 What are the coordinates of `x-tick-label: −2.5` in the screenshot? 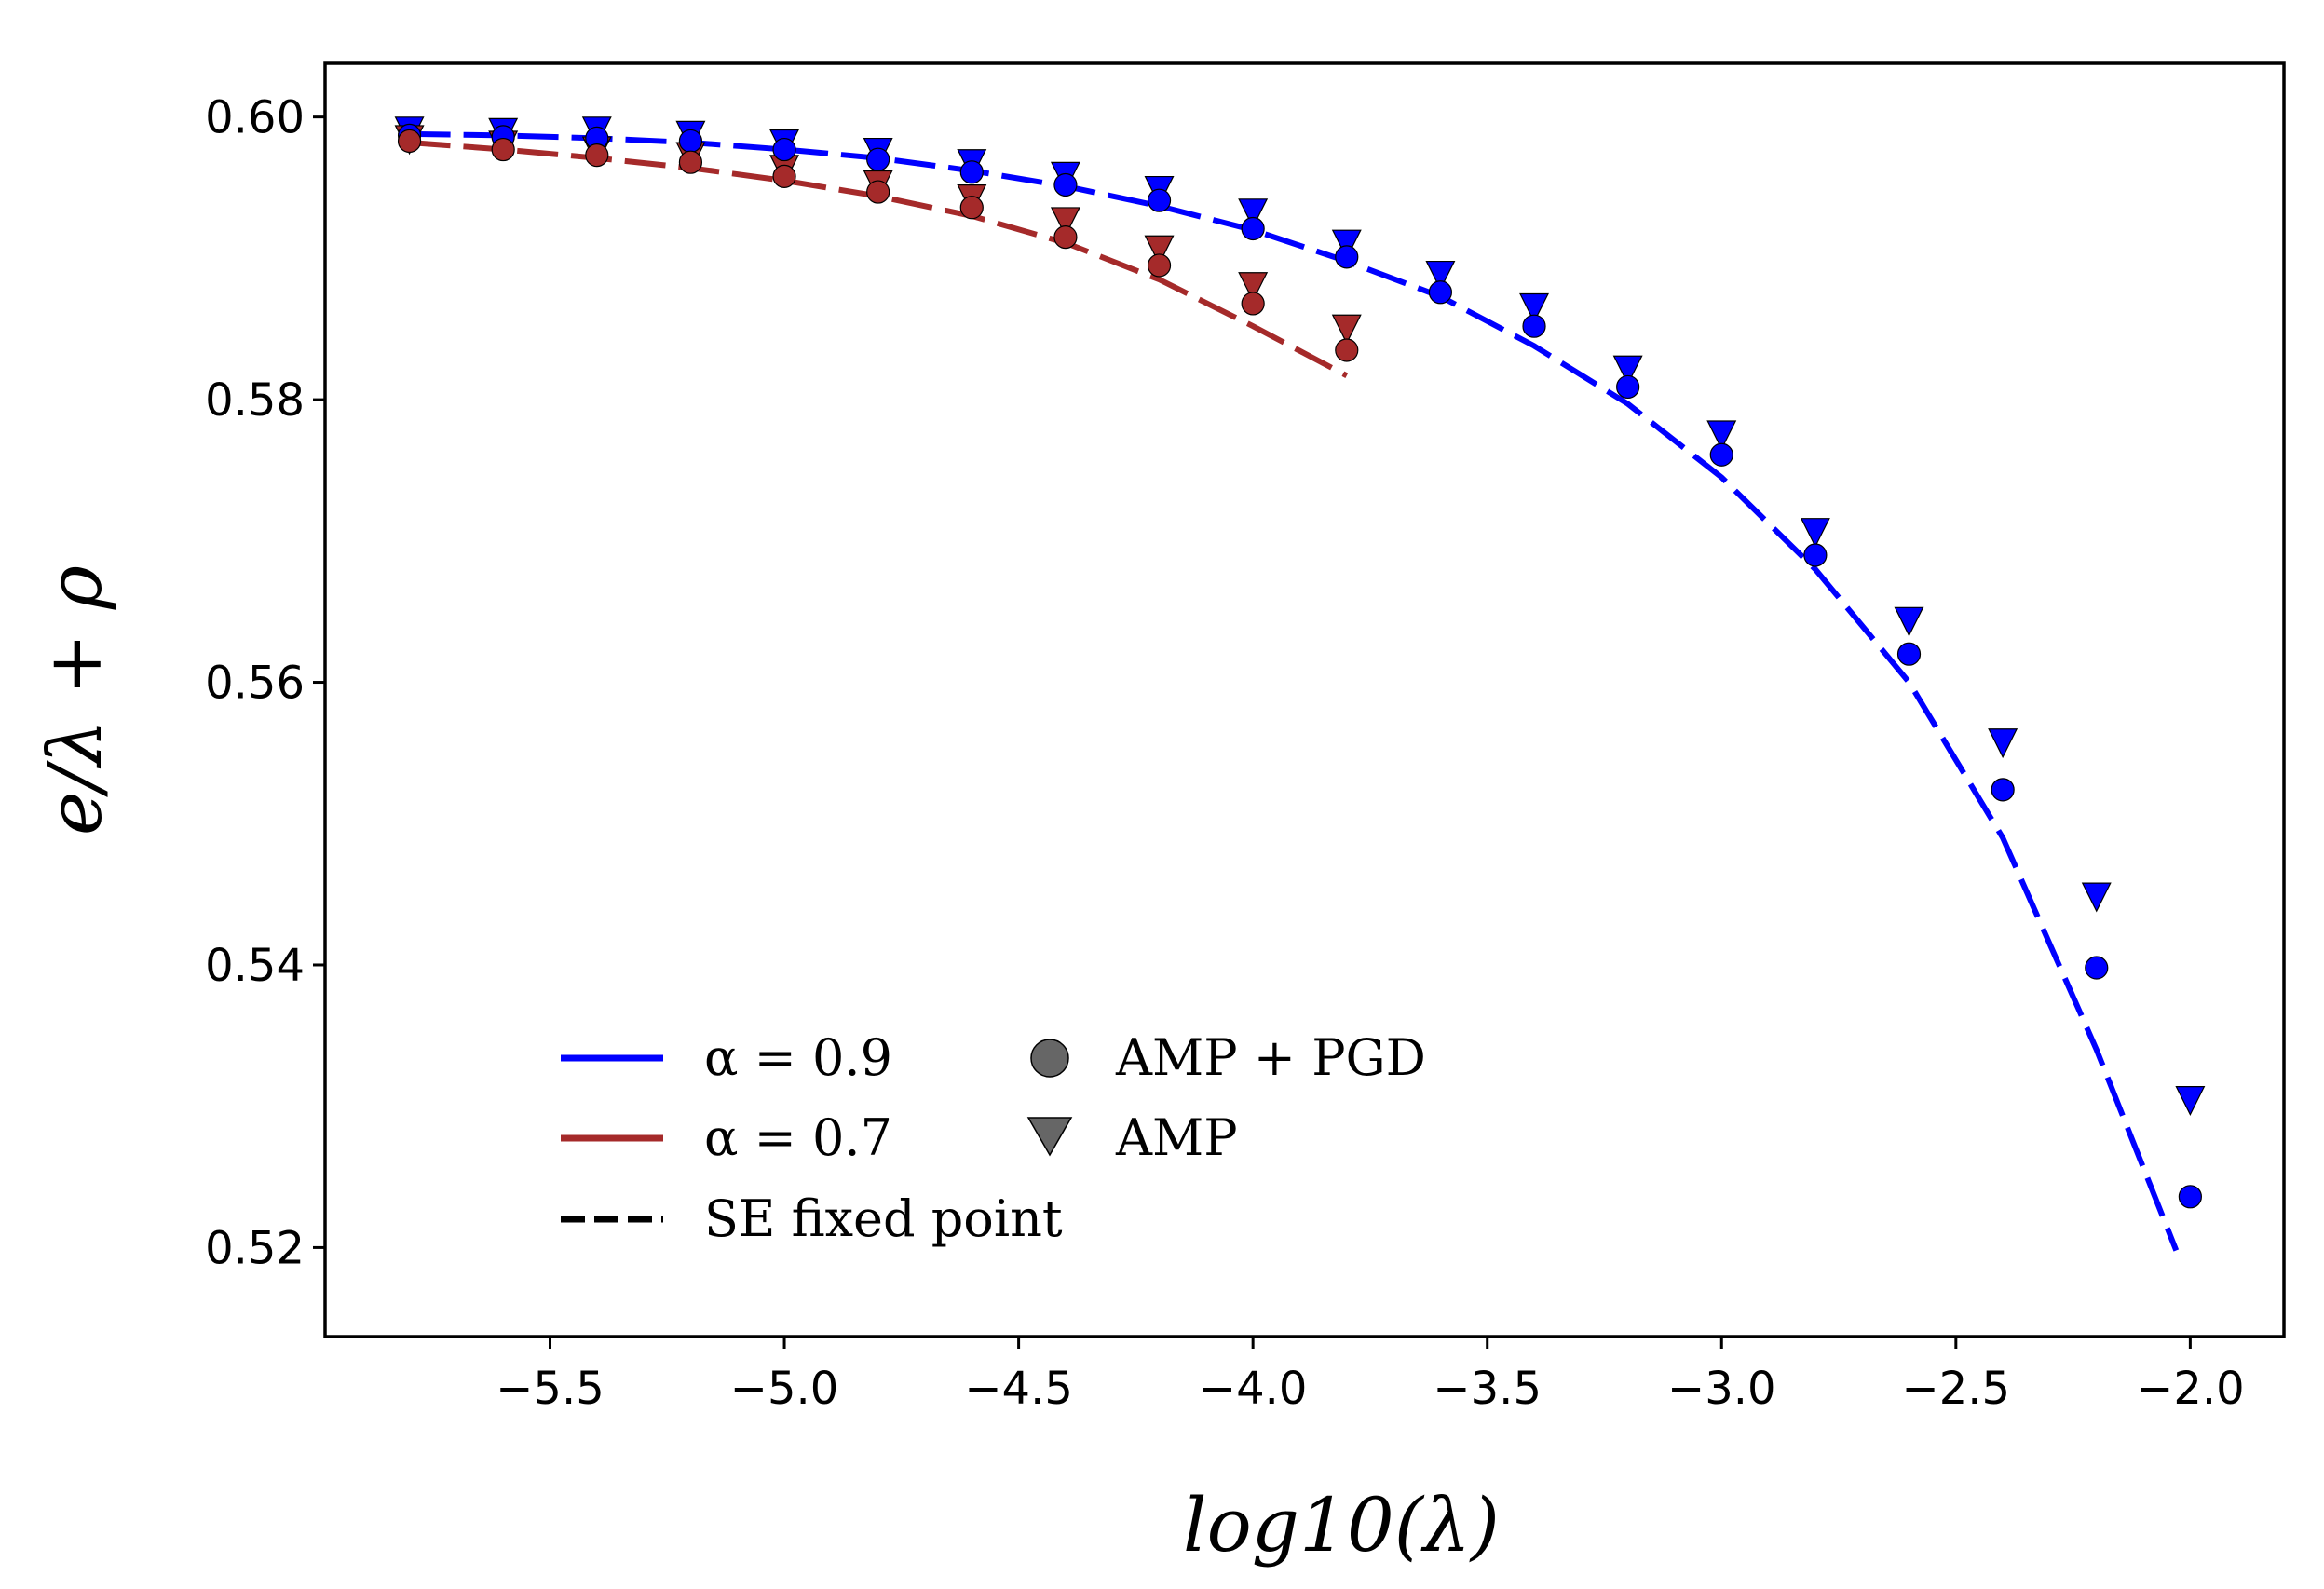 It's located at (1956, 1389).